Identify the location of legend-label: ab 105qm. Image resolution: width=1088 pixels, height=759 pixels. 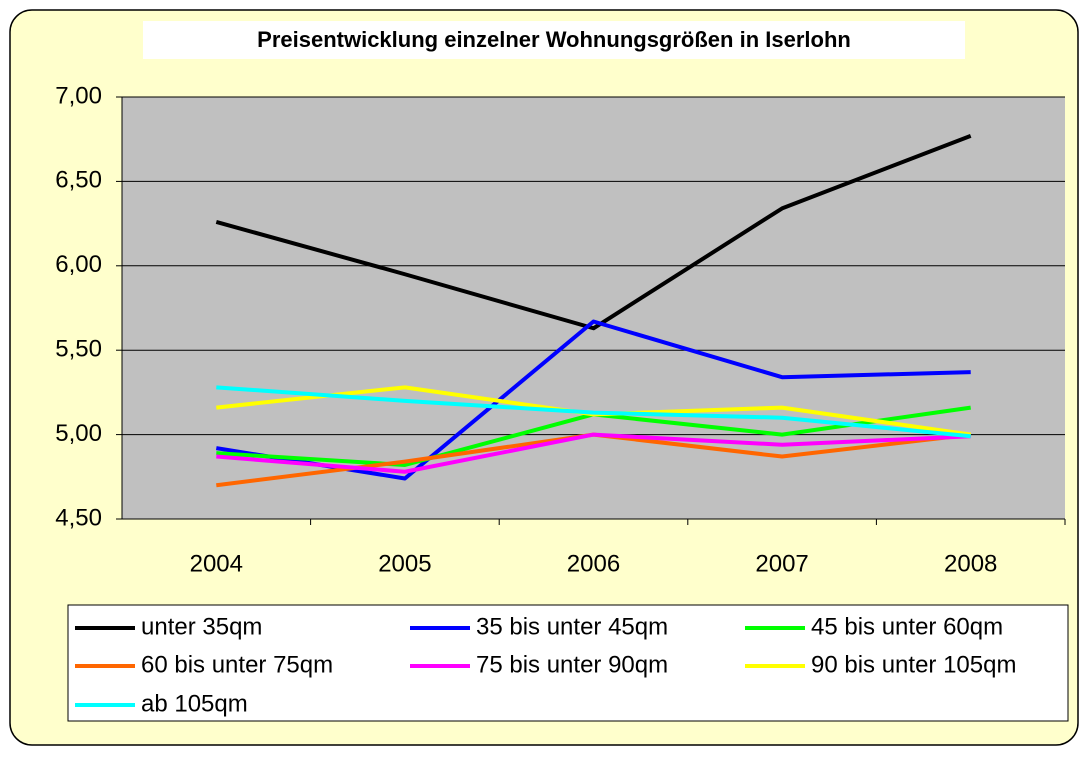
(194, 703).